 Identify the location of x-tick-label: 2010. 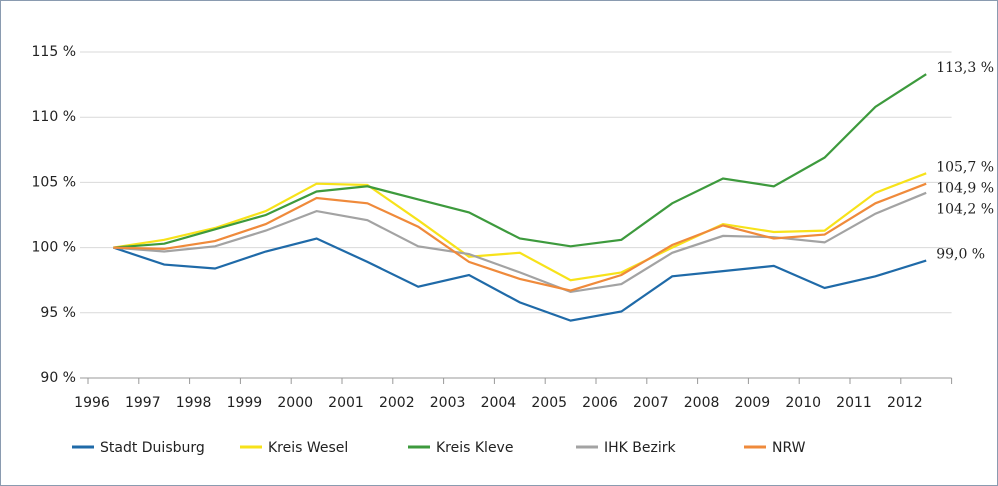
(803, 403).